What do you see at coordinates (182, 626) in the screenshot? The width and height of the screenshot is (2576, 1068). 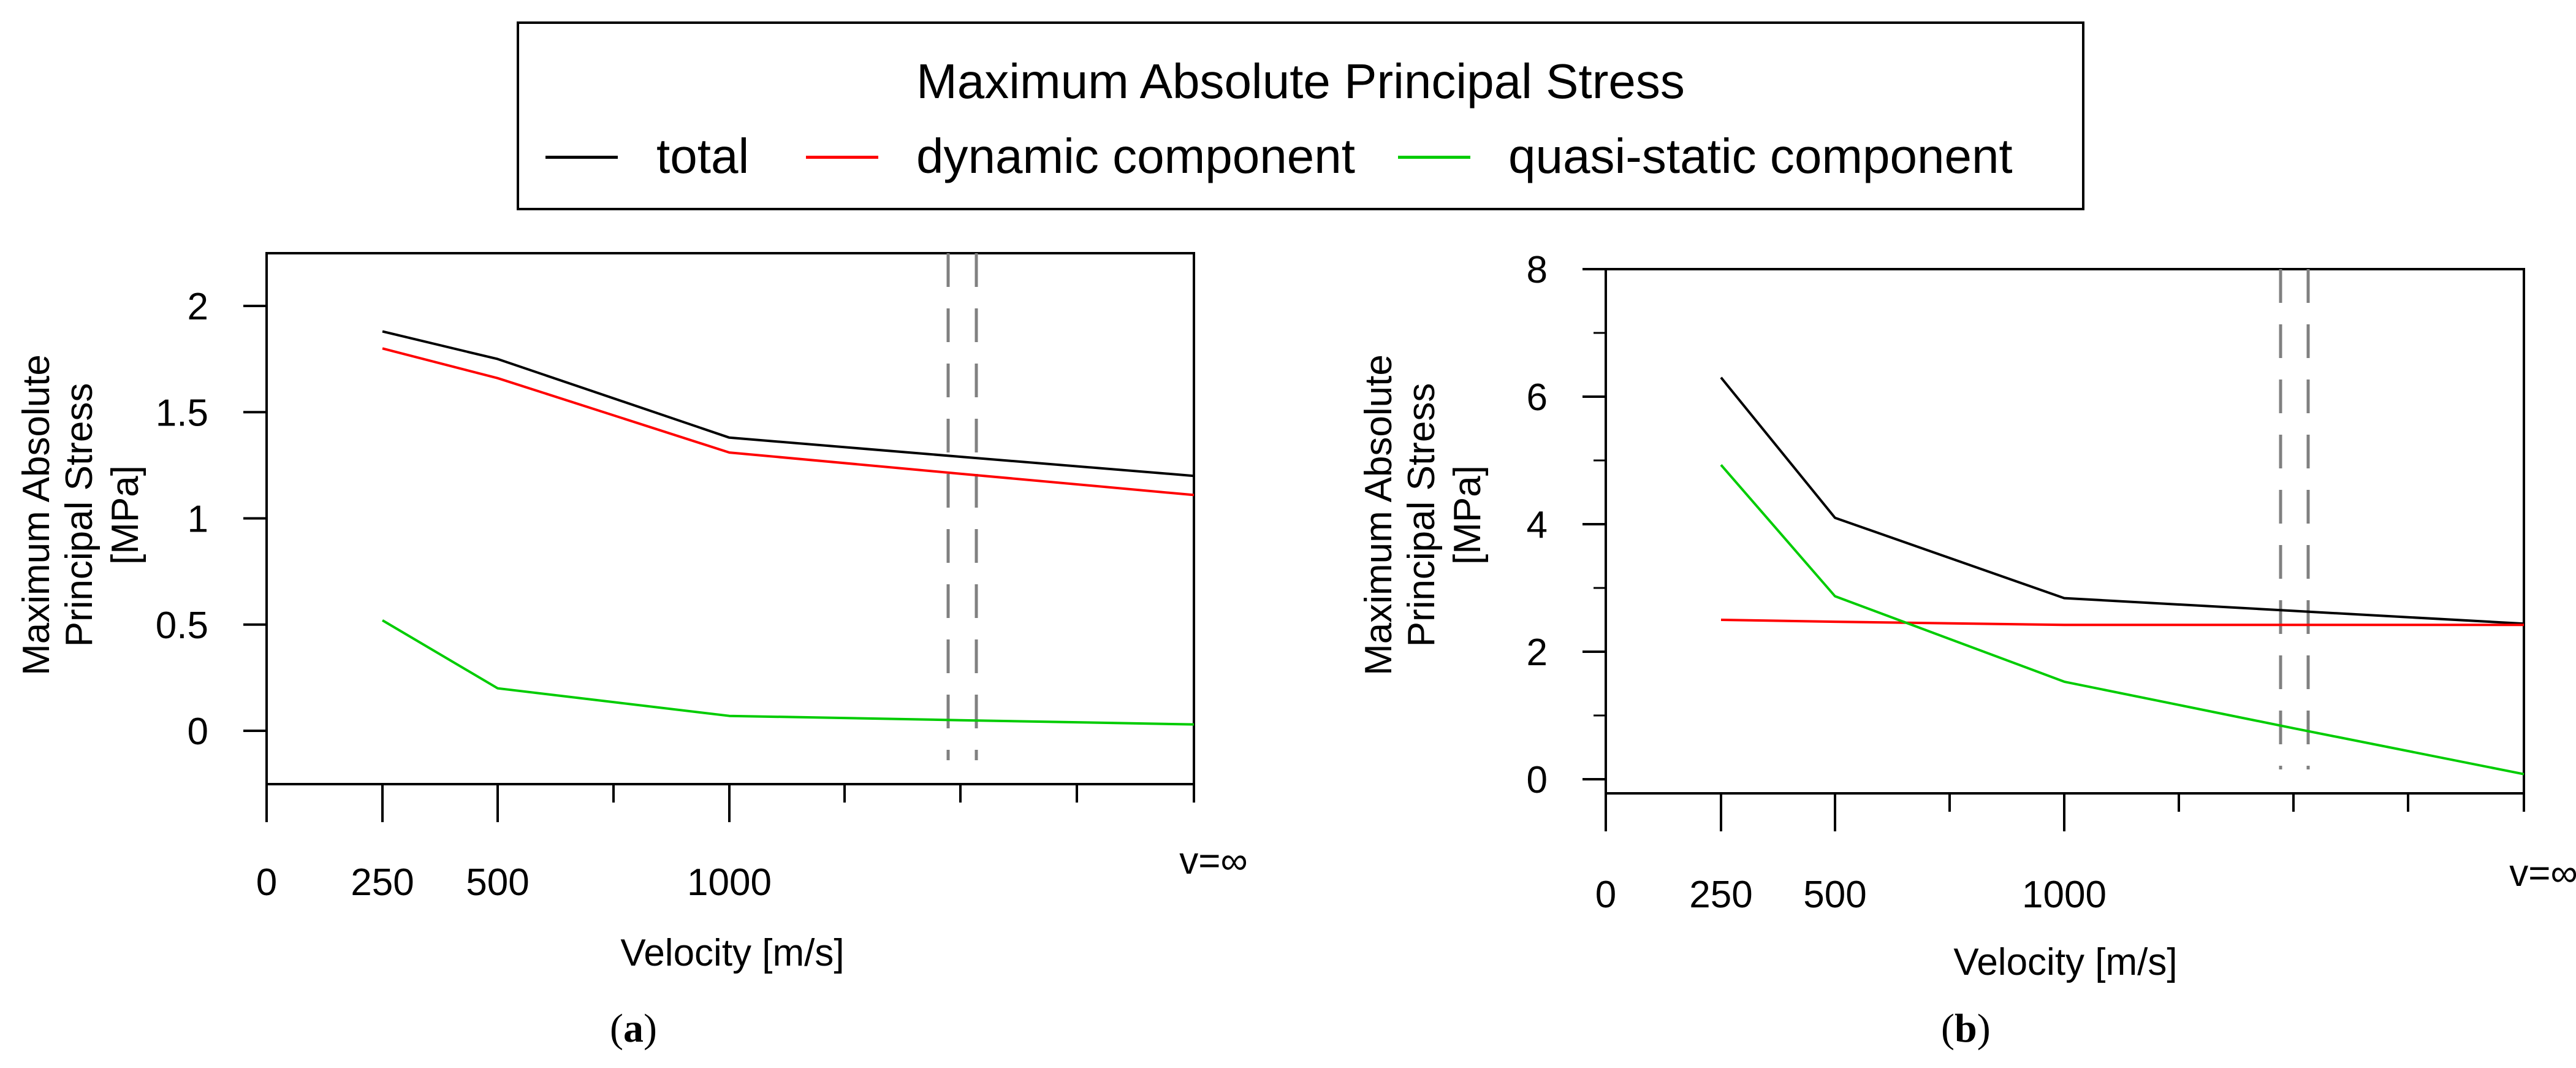 I see `y-tick-label: 0.5` at bounding box center [182, 626].